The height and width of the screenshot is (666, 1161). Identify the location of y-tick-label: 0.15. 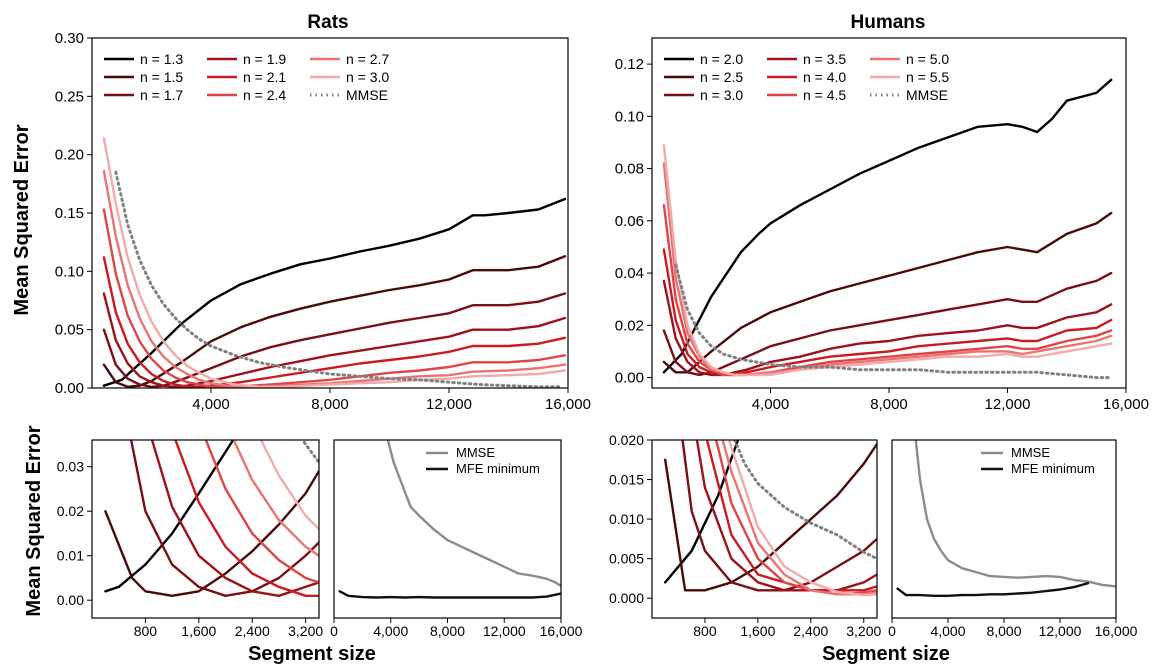
(69, 213).